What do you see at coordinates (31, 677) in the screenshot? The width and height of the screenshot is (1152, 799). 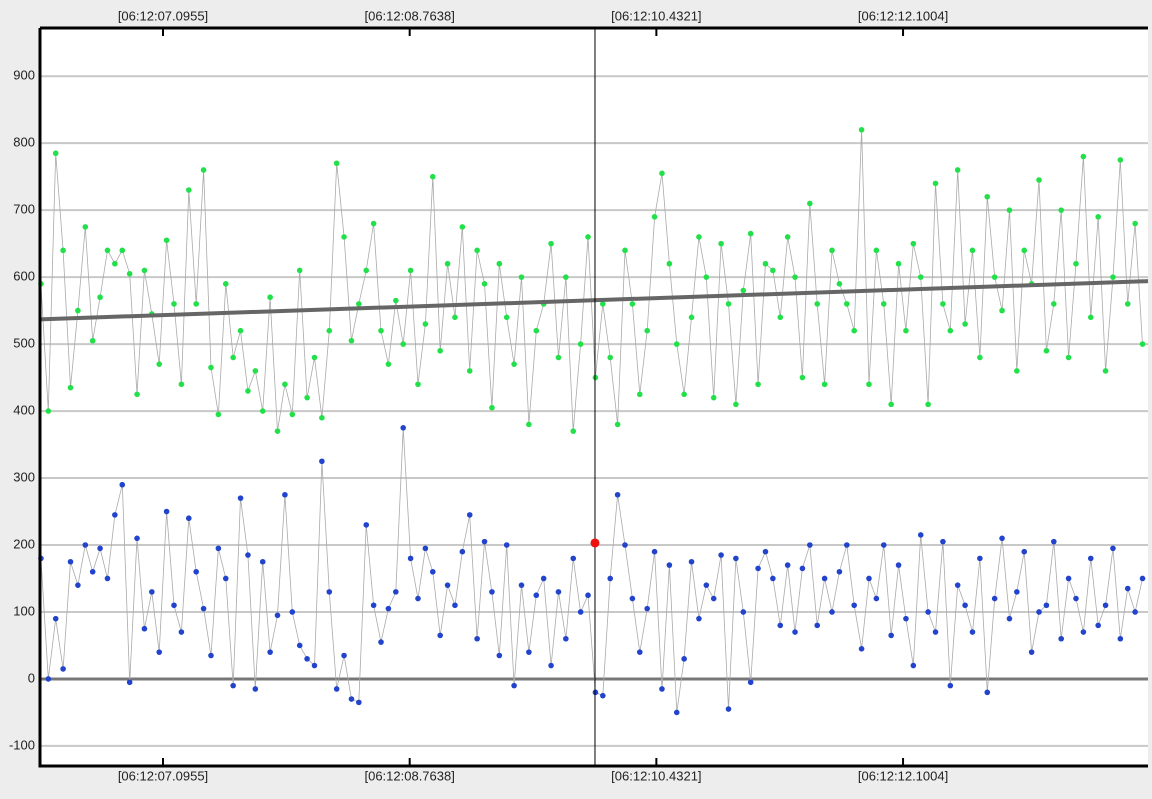 I see `y-tick-label: 0` at bounding box center [31, 677].